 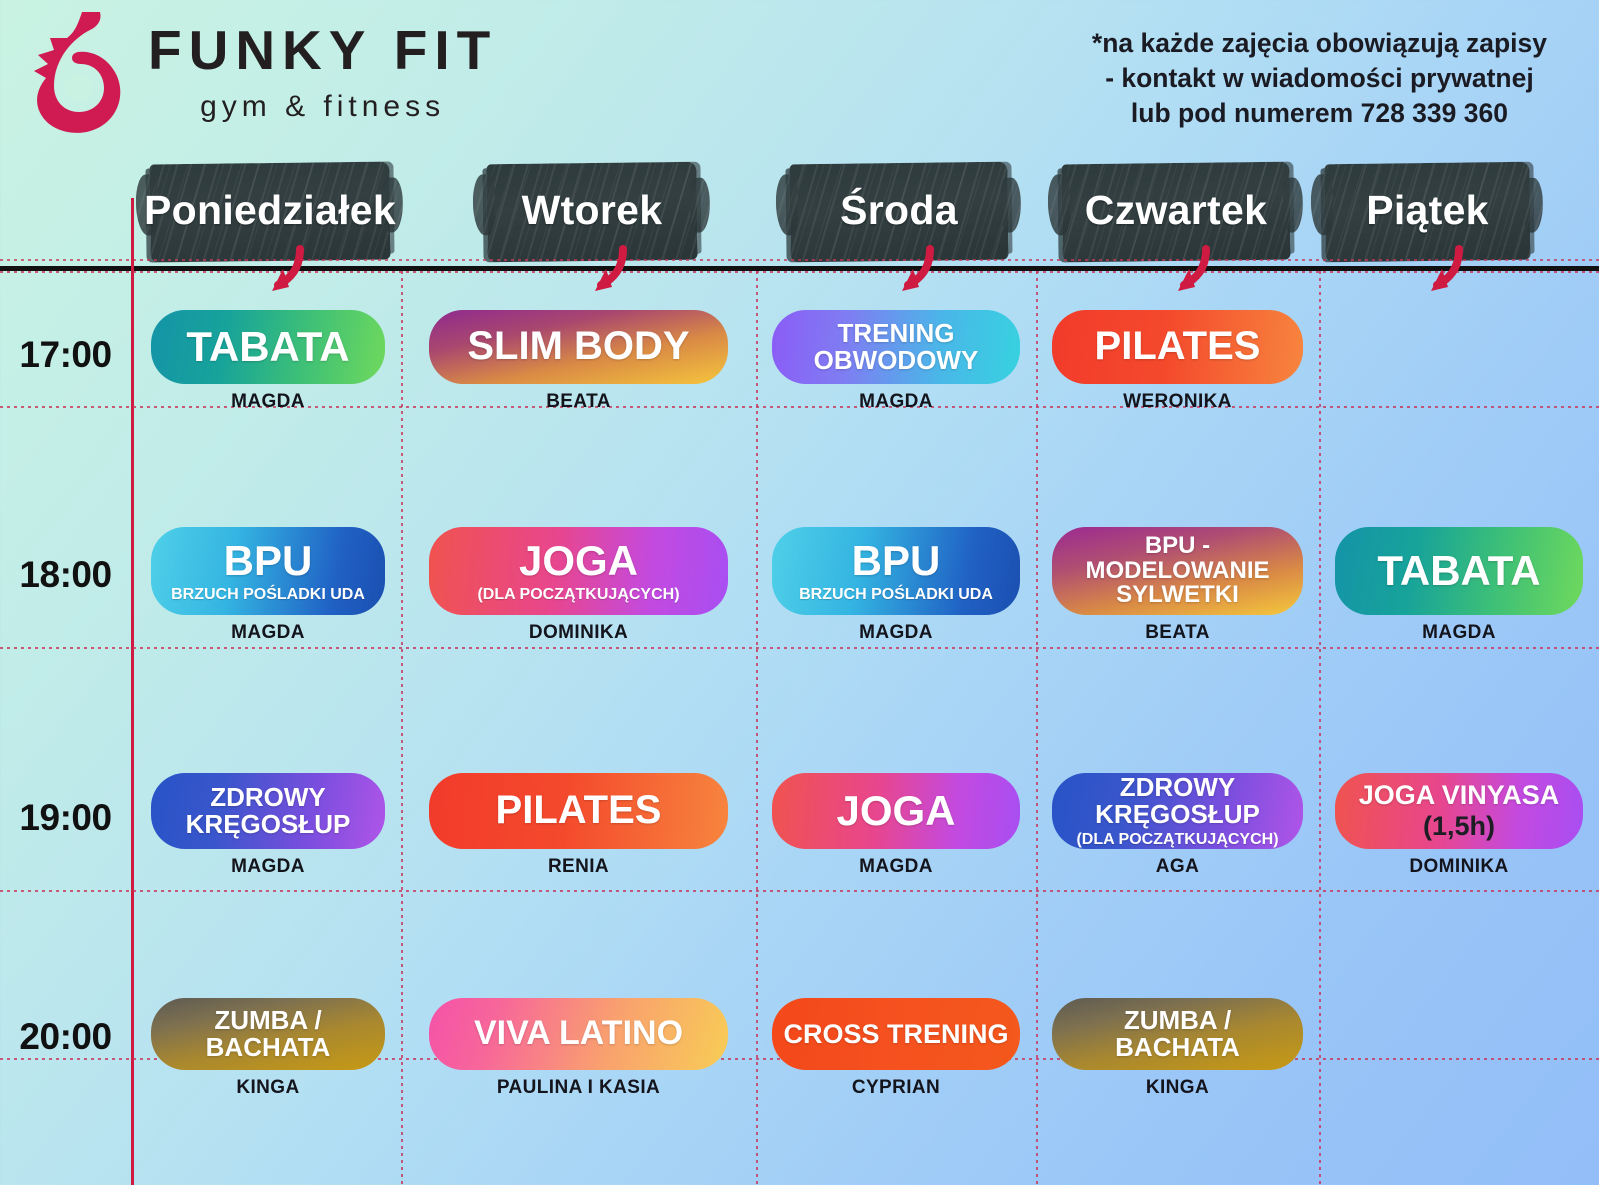 I want to click on day-header-label: Środa, so click(x=899, y=209).